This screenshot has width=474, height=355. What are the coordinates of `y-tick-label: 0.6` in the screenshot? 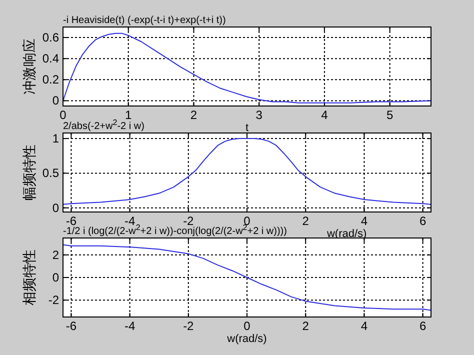 It's located at (51, 37).